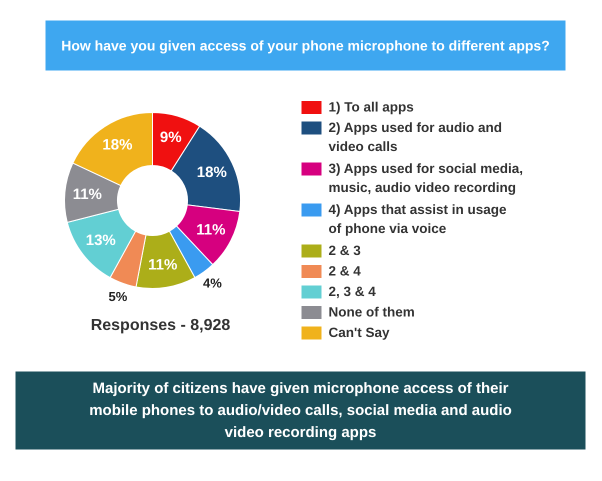  I want to click on legend-label: 2 & 4, so click(345, 271).